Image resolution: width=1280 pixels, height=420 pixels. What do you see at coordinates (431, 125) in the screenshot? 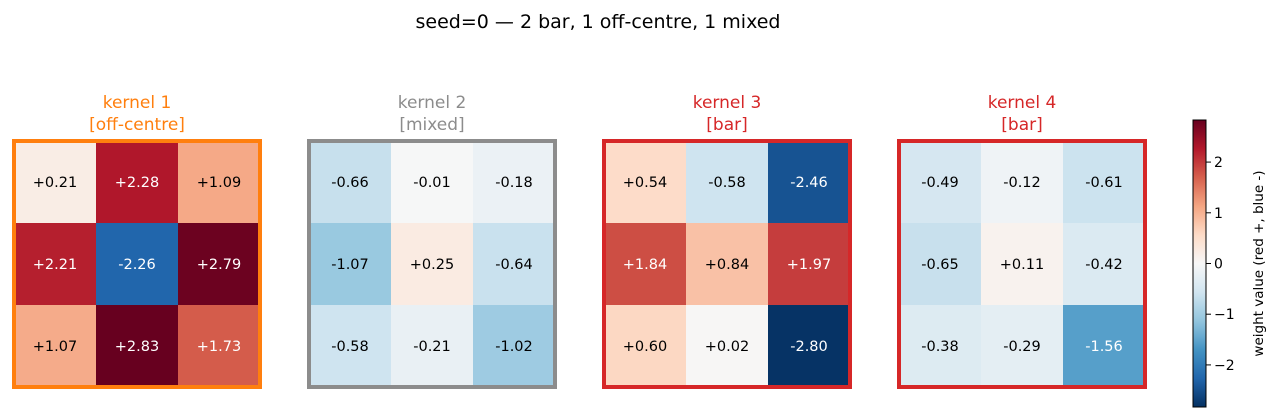
I see `kernel-type-tag: [mixed]` at bounding box center [431, 125].